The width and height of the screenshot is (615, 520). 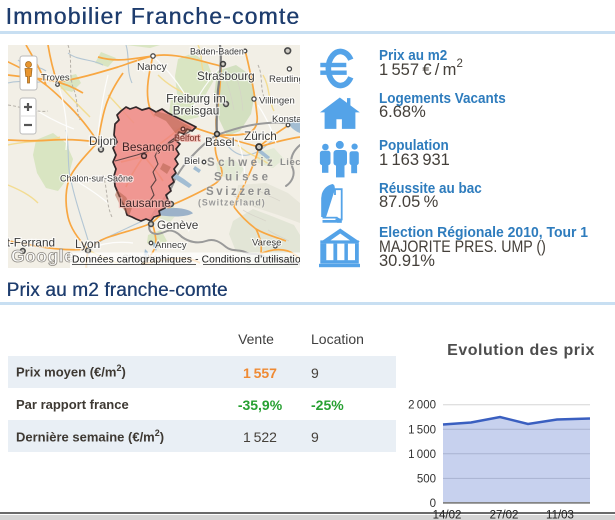 I want to click on svg-text: Belfort, so click(x=187, y=138).